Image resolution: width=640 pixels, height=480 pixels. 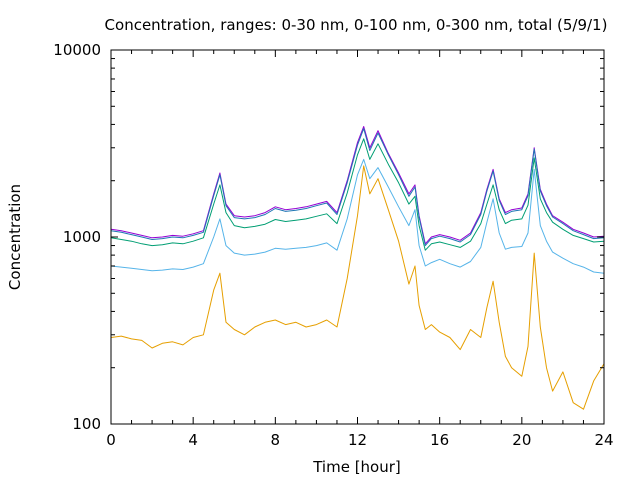 I want to click on x-tick-label: 8, so click(x=276, y=440).